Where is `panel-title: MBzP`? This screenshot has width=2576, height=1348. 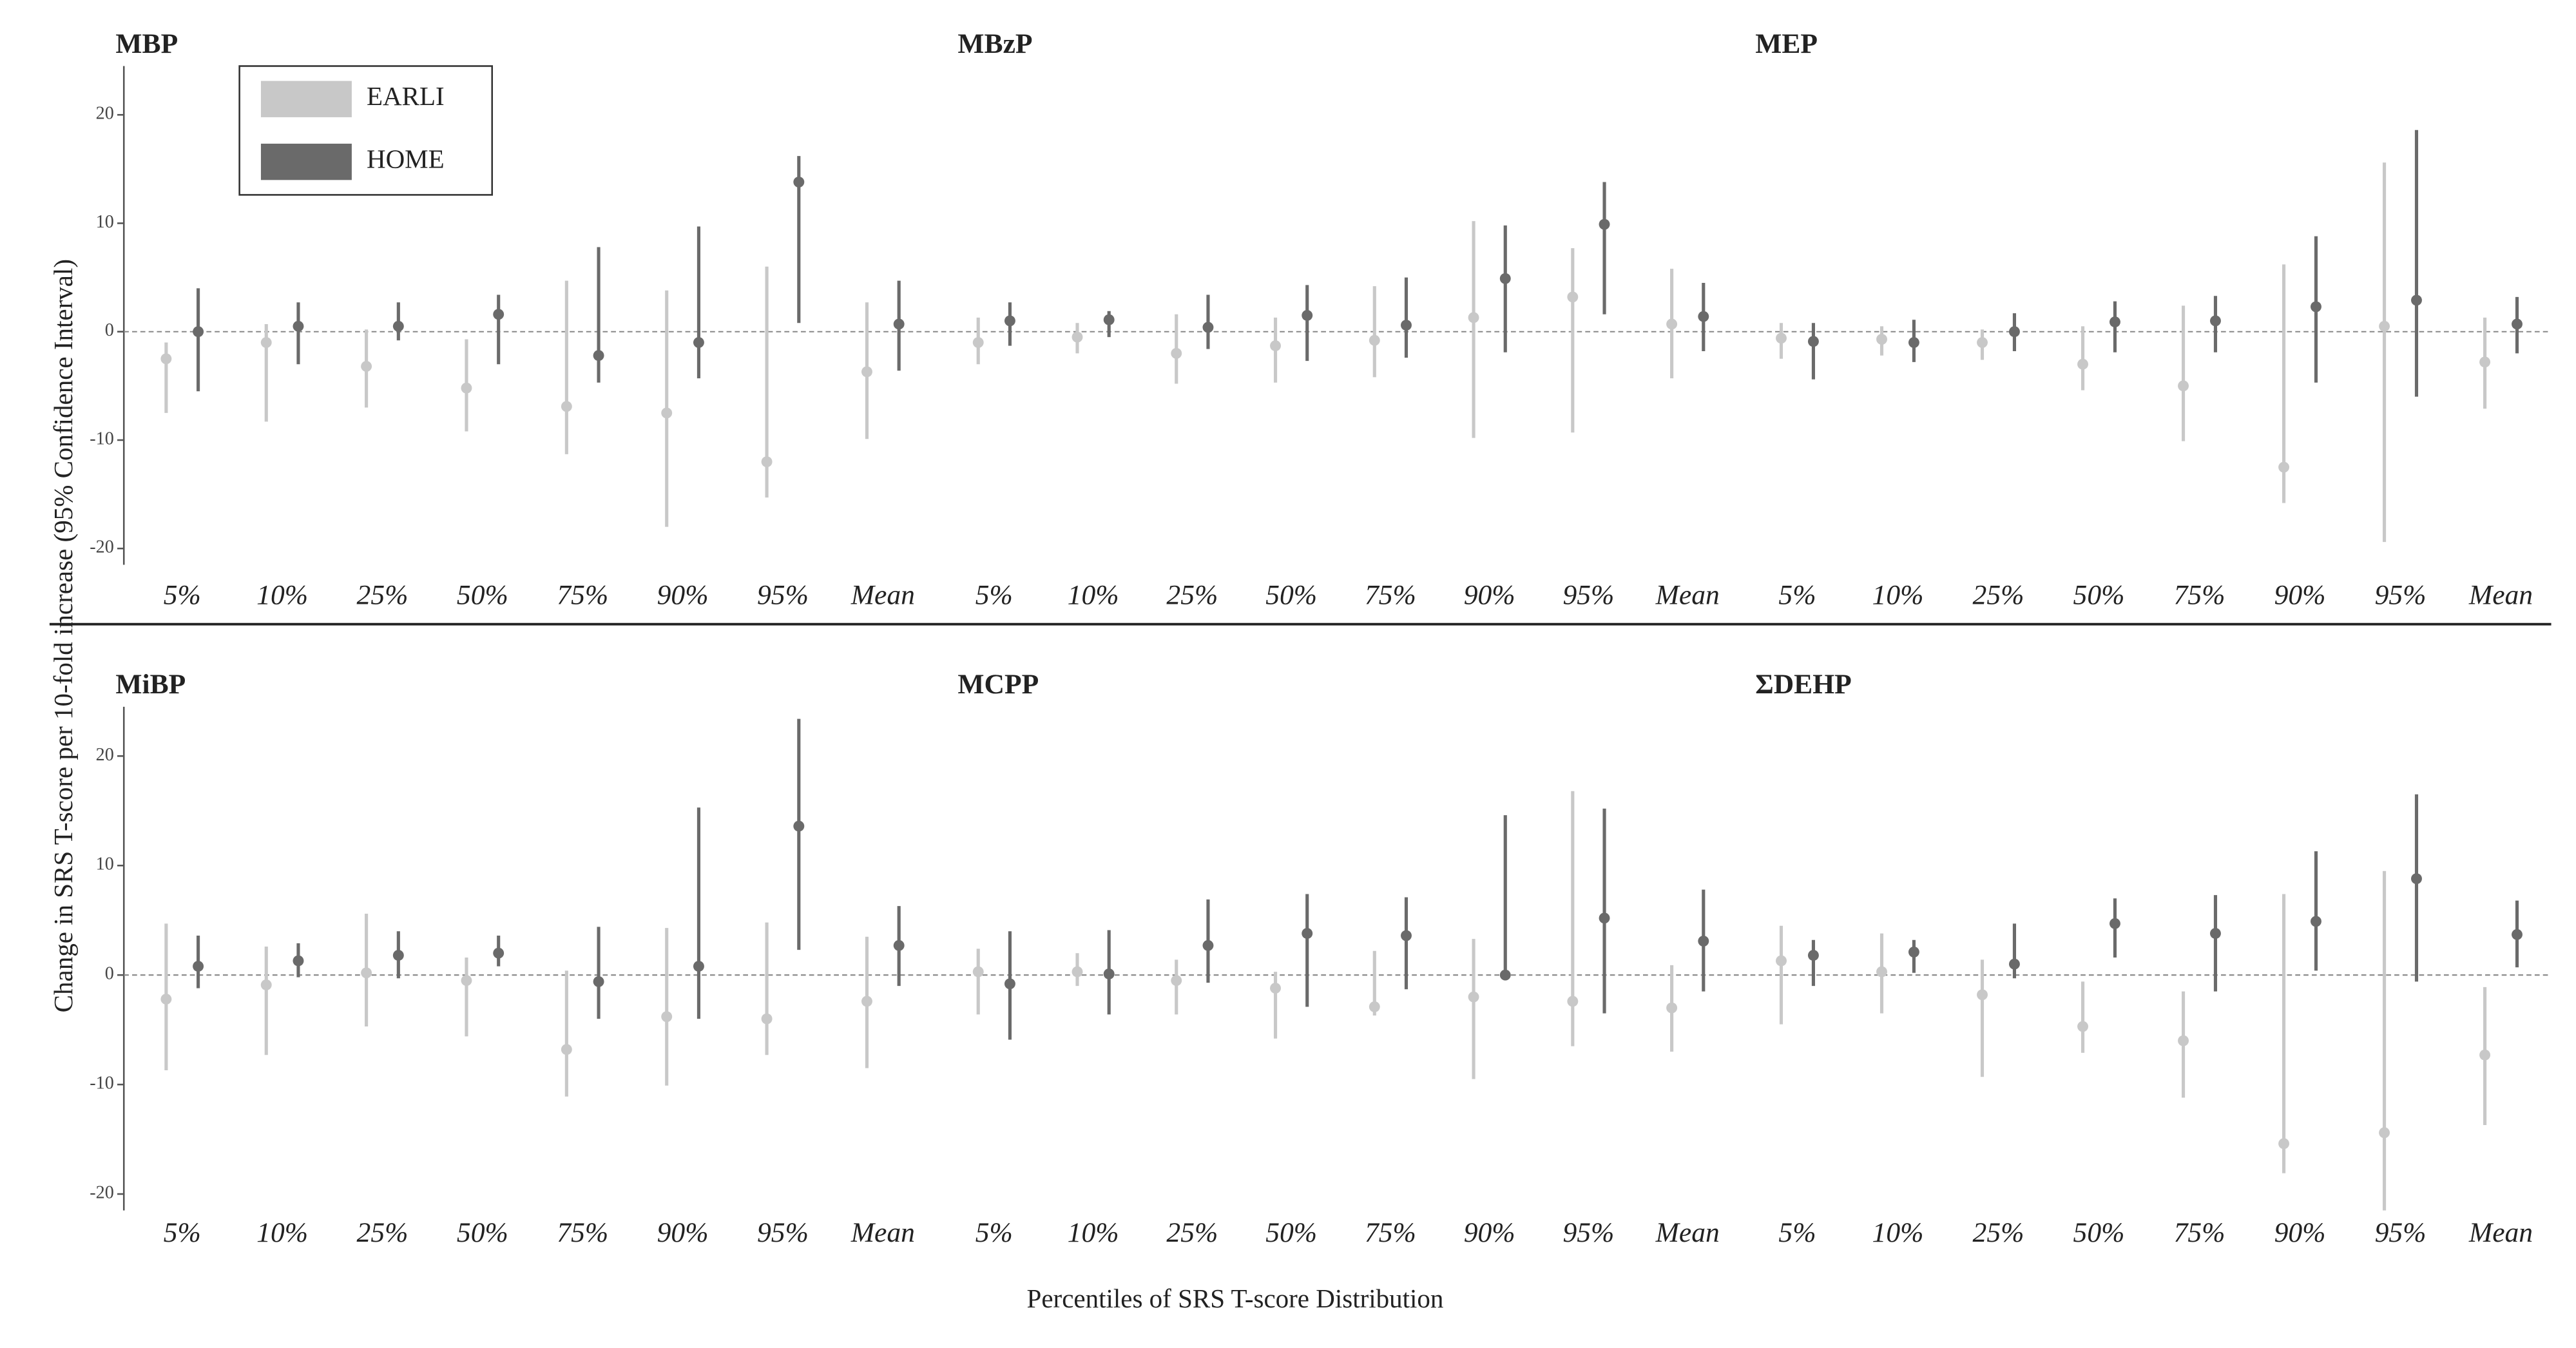
panel-title: MBzP is located at coordinates (994, 43).